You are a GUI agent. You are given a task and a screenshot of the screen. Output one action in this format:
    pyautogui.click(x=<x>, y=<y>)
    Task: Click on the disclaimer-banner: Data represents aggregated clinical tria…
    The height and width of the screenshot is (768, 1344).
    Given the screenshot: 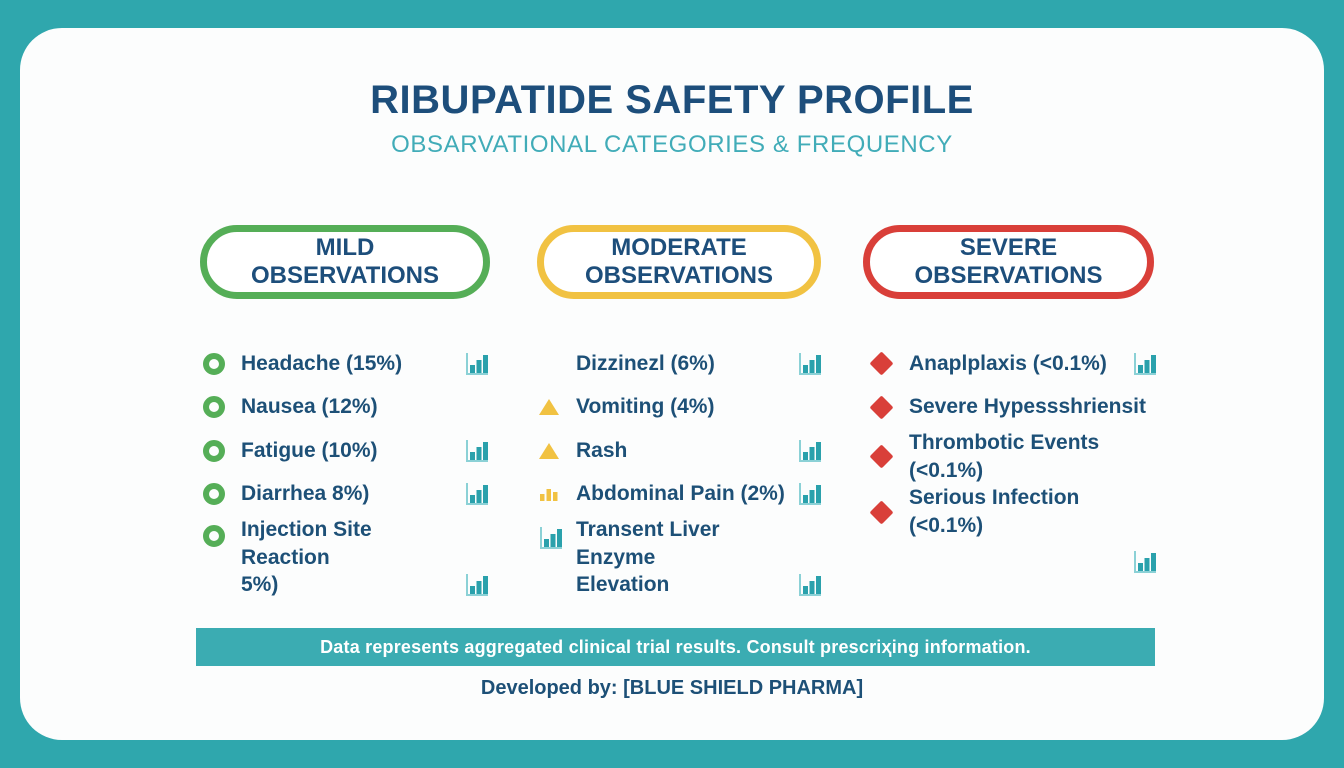 What is the action you would take?
    pyautogui.click(x=675, y=647)
    